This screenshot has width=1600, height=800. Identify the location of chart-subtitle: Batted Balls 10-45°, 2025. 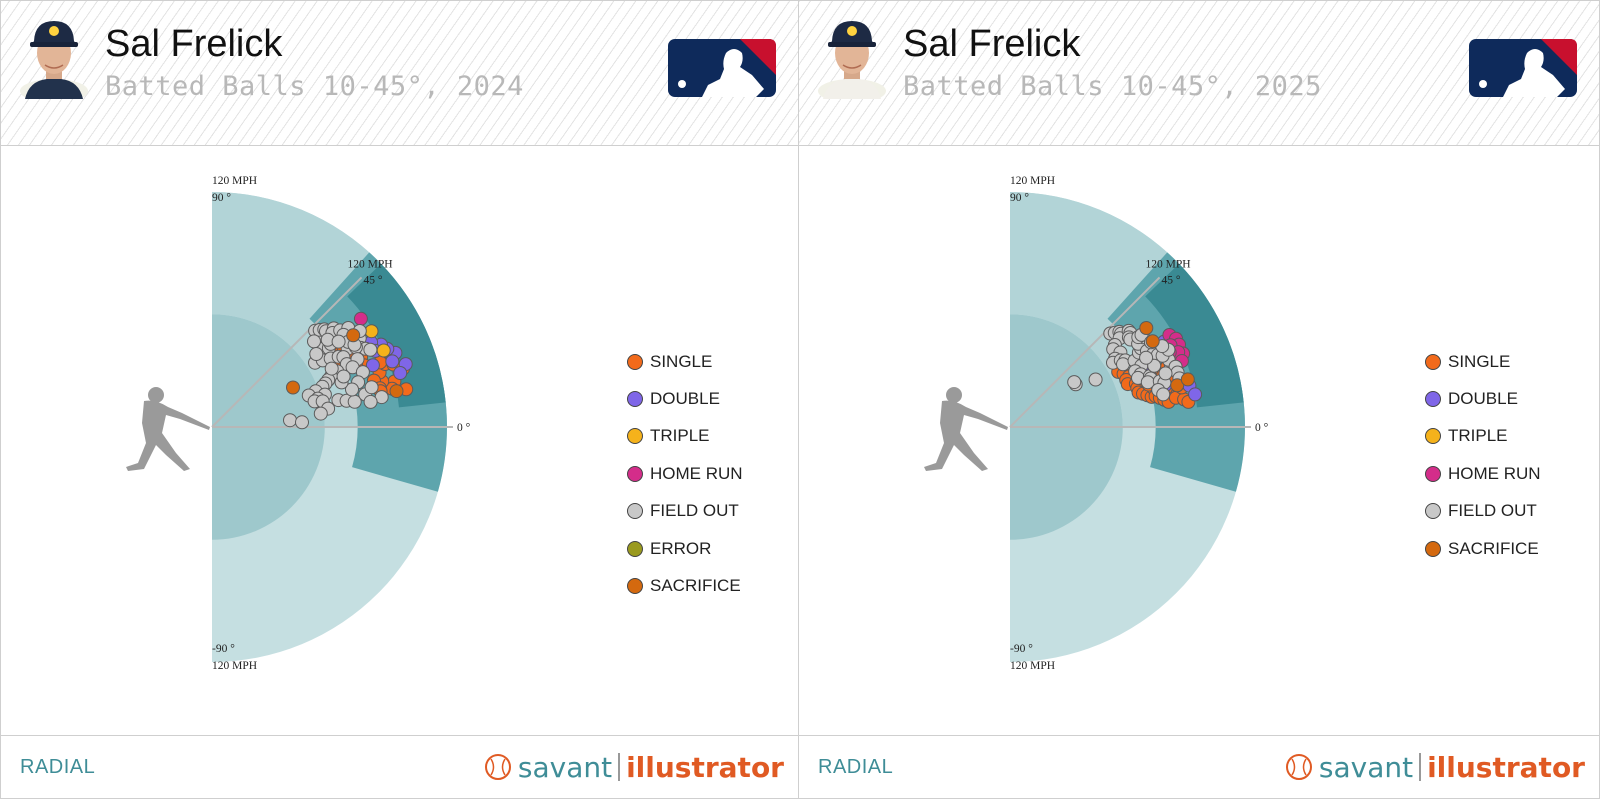
(1112, 86).